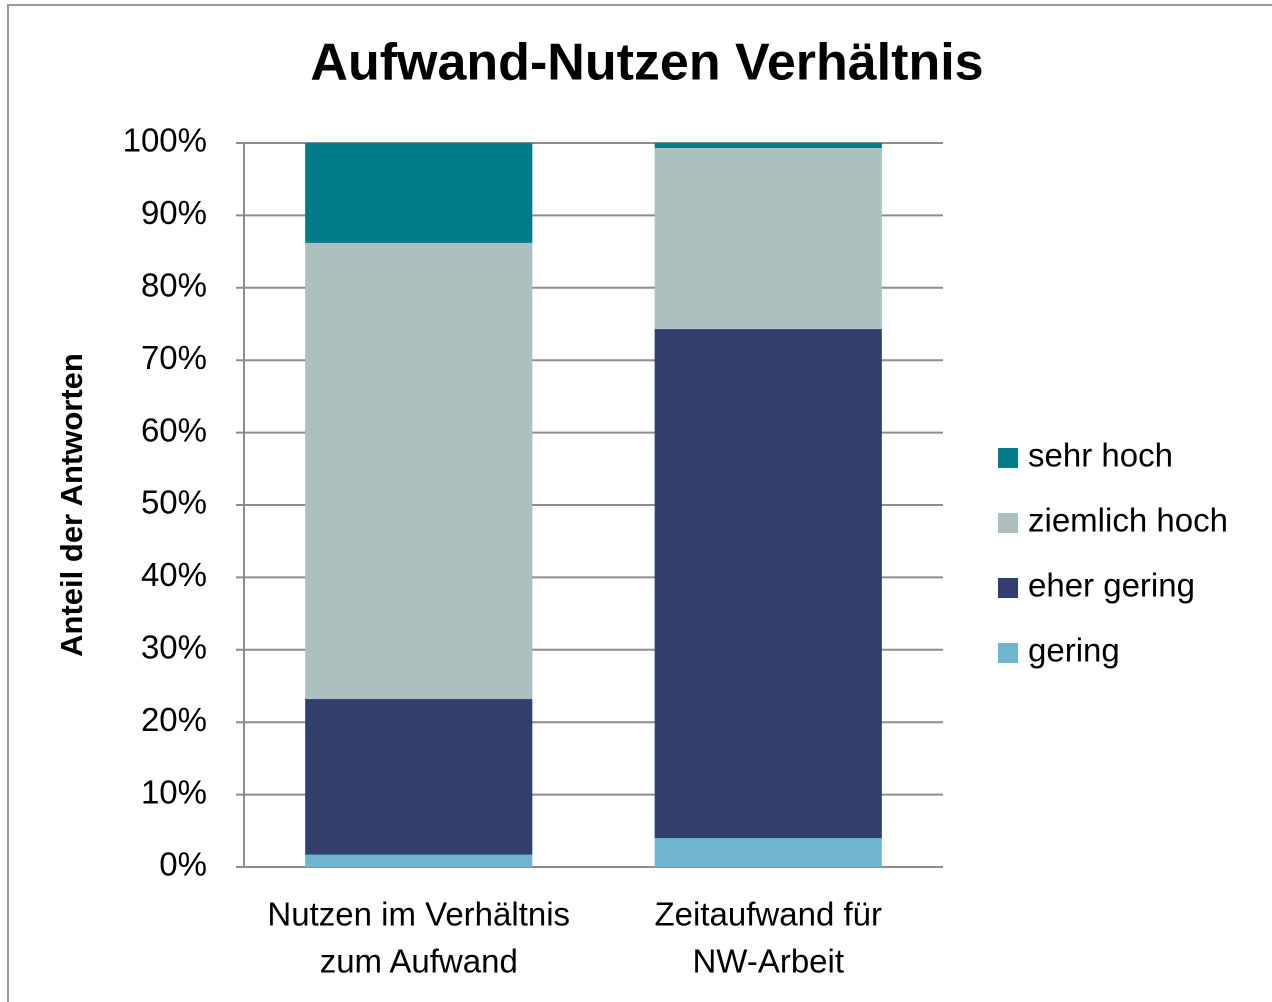  What do you see at coordinates (174, 502) in the screenshot?
I see `y-tick-label: 50%` at bounding box center [174, 502].